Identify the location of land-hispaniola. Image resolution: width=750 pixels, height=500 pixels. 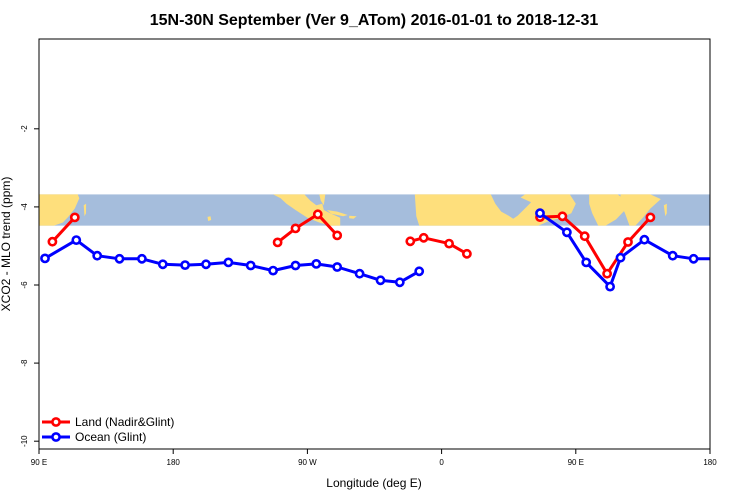
(353, 217).